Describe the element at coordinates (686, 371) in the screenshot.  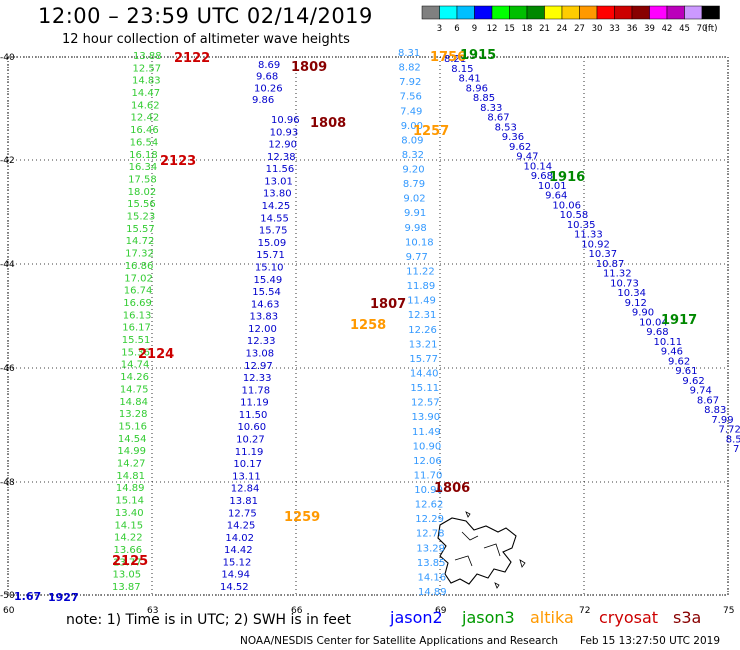
I see `wave-height-value: 9.61` at that location.